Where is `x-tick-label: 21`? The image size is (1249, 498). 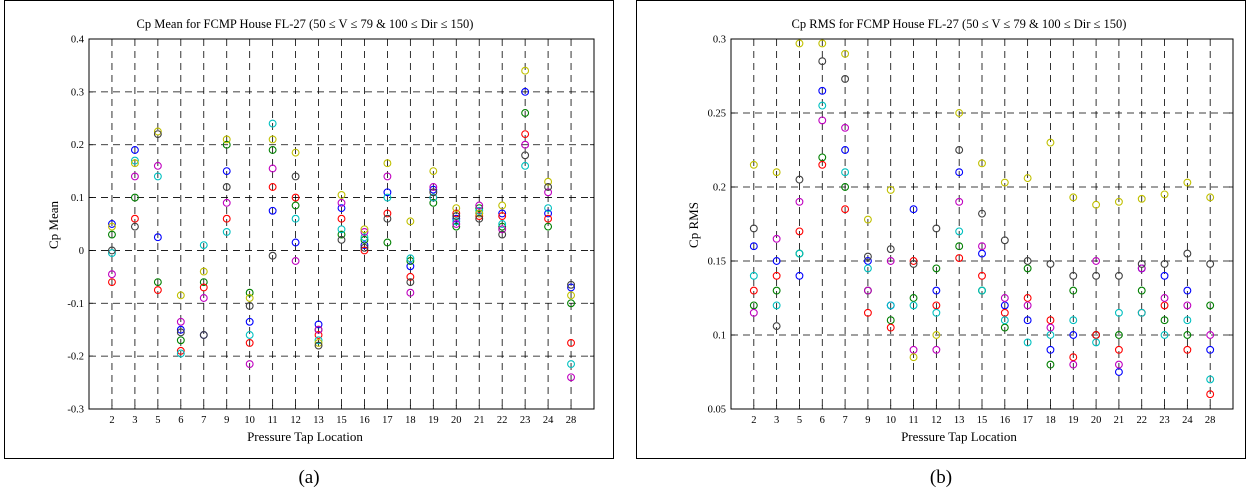 x-tick-label: 21 is located at coordinates (1119, 420).